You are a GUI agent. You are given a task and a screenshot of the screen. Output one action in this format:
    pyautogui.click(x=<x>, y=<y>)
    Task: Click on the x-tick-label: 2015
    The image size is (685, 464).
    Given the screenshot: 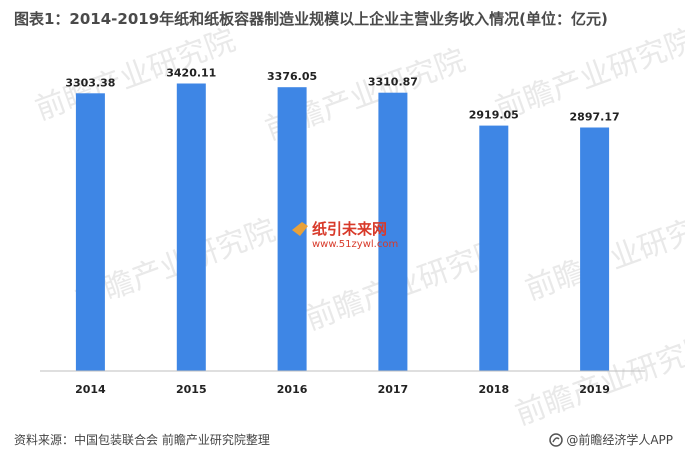 What is the action you would take?
    pyautogui.click(x=191, y=389)
    